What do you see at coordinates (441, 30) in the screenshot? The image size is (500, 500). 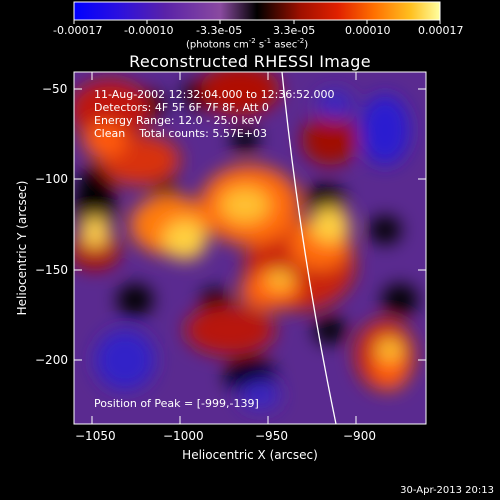 I see `colorbar-tick-label: 0.00017` at bounding box center [441, 30].